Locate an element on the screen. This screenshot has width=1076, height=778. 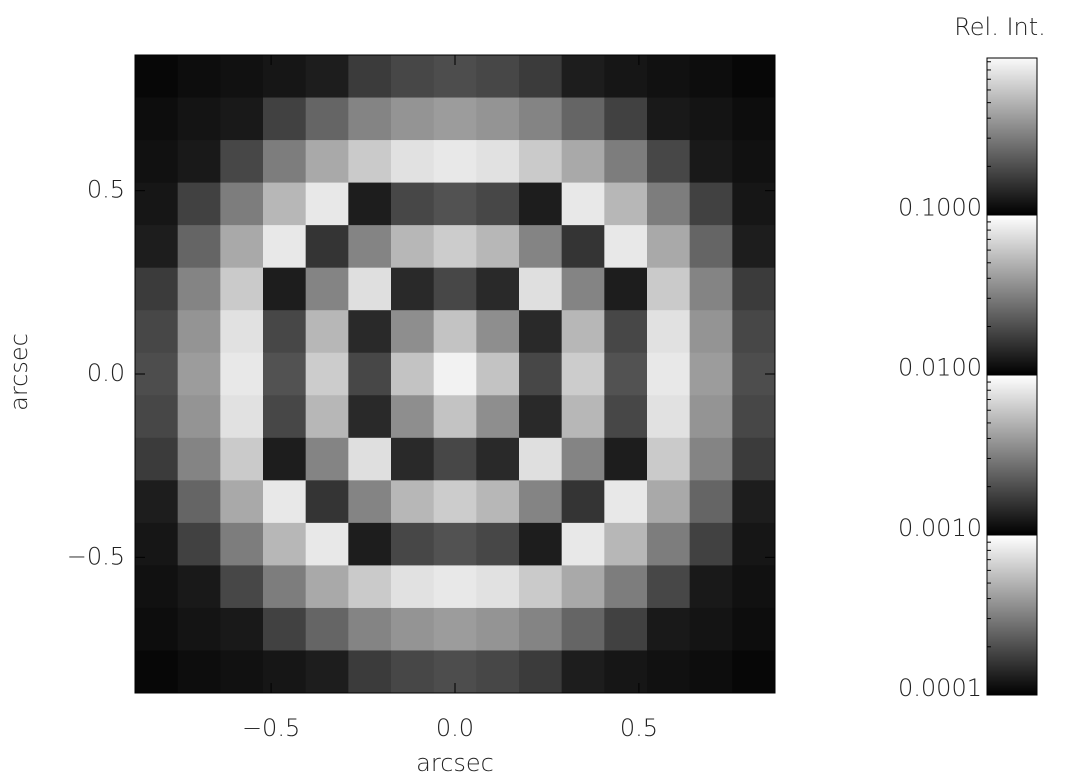
colorbar-tick-label: 0.0100 is located at coordinates (940, 368).